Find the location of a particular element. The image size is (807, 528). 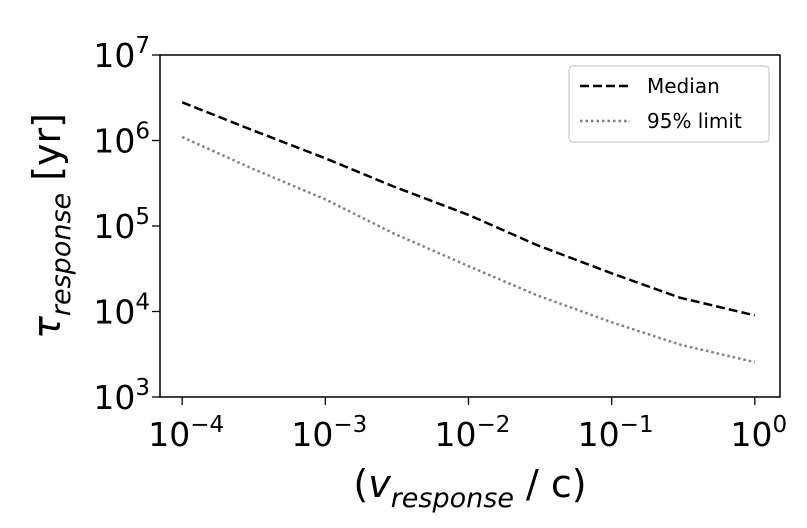

y-tick-label-3: 10⁶ is located at coordinates (121, 140).